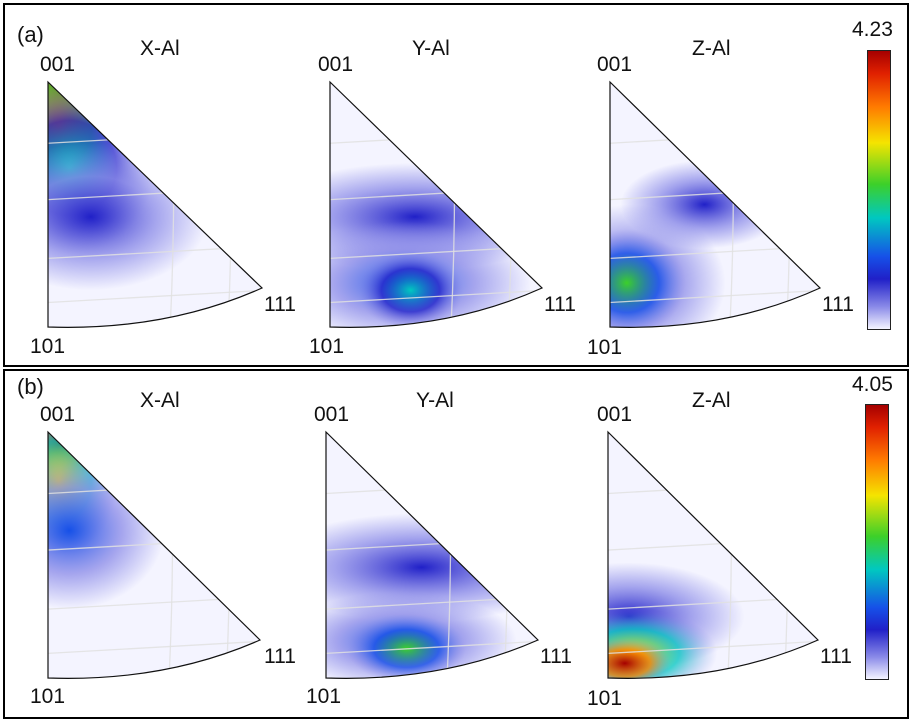  Describe the element at coordinates (30, 386) in the screenshot. I see `panel-tag: (b)` at that location.